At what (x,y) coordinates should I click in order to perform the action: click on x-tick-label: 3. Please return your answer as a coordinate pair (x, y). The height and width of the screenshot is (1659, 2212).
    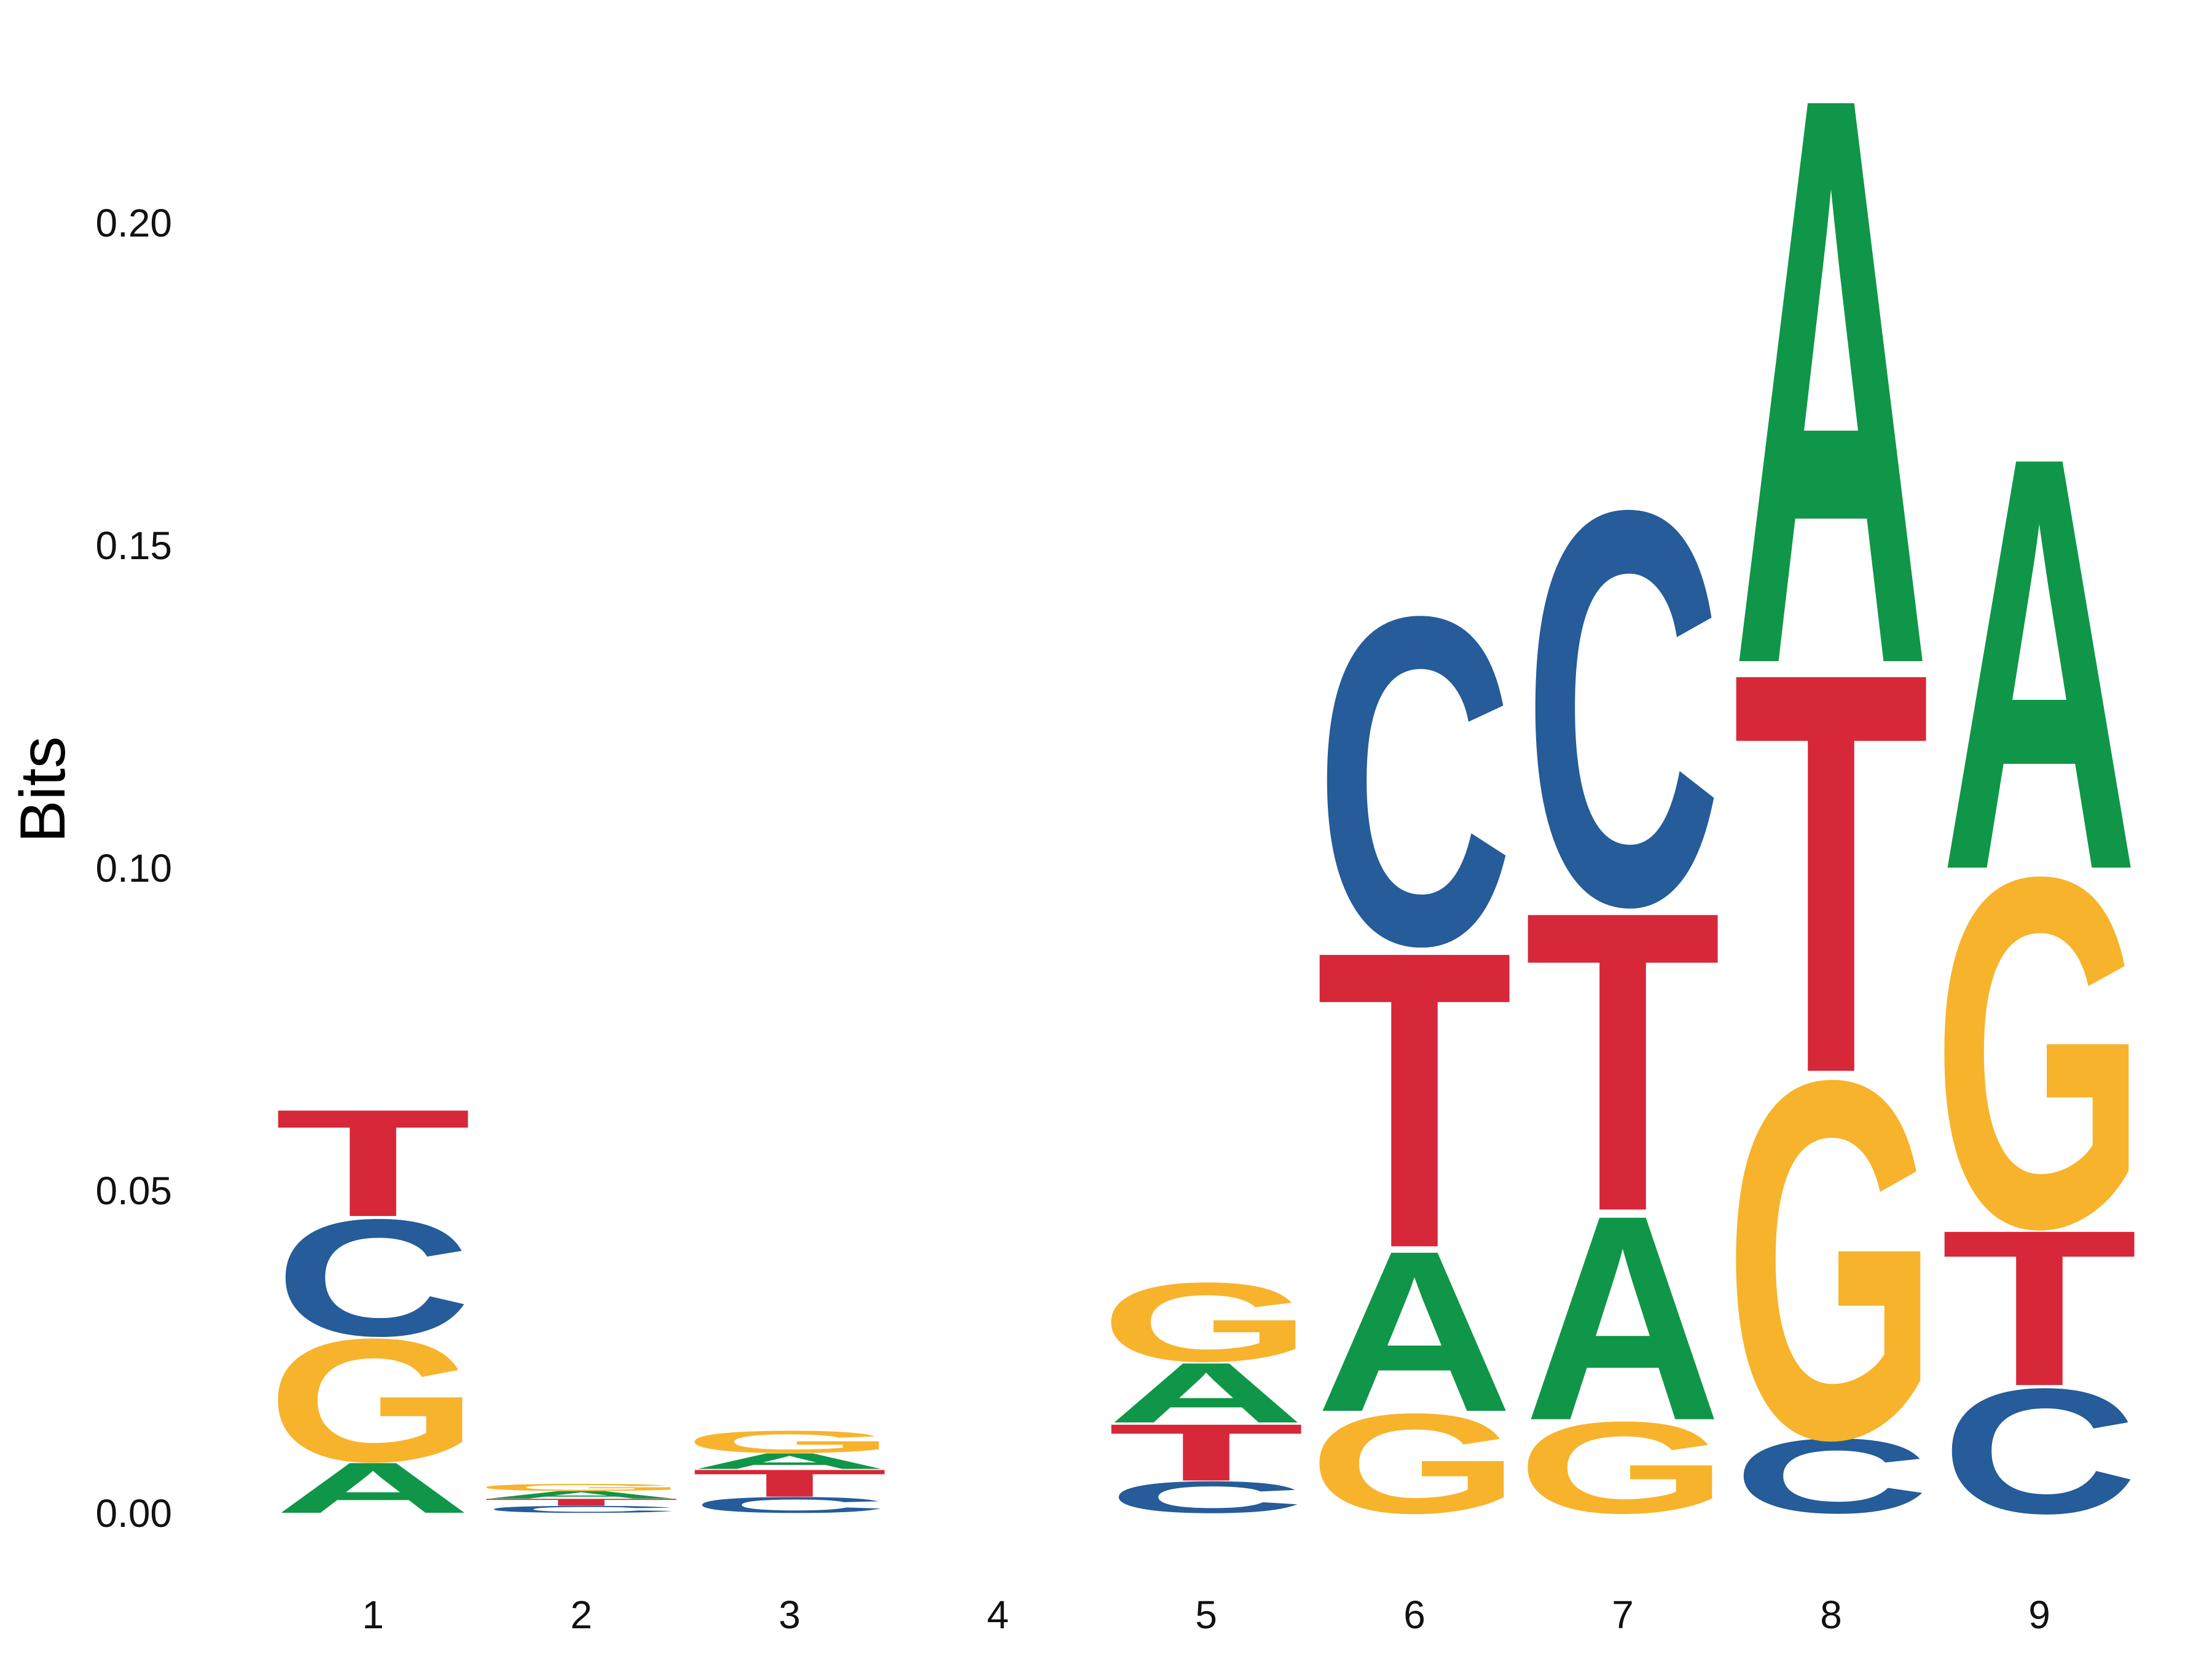
    Looking at the image, I should click on (790, 1615).